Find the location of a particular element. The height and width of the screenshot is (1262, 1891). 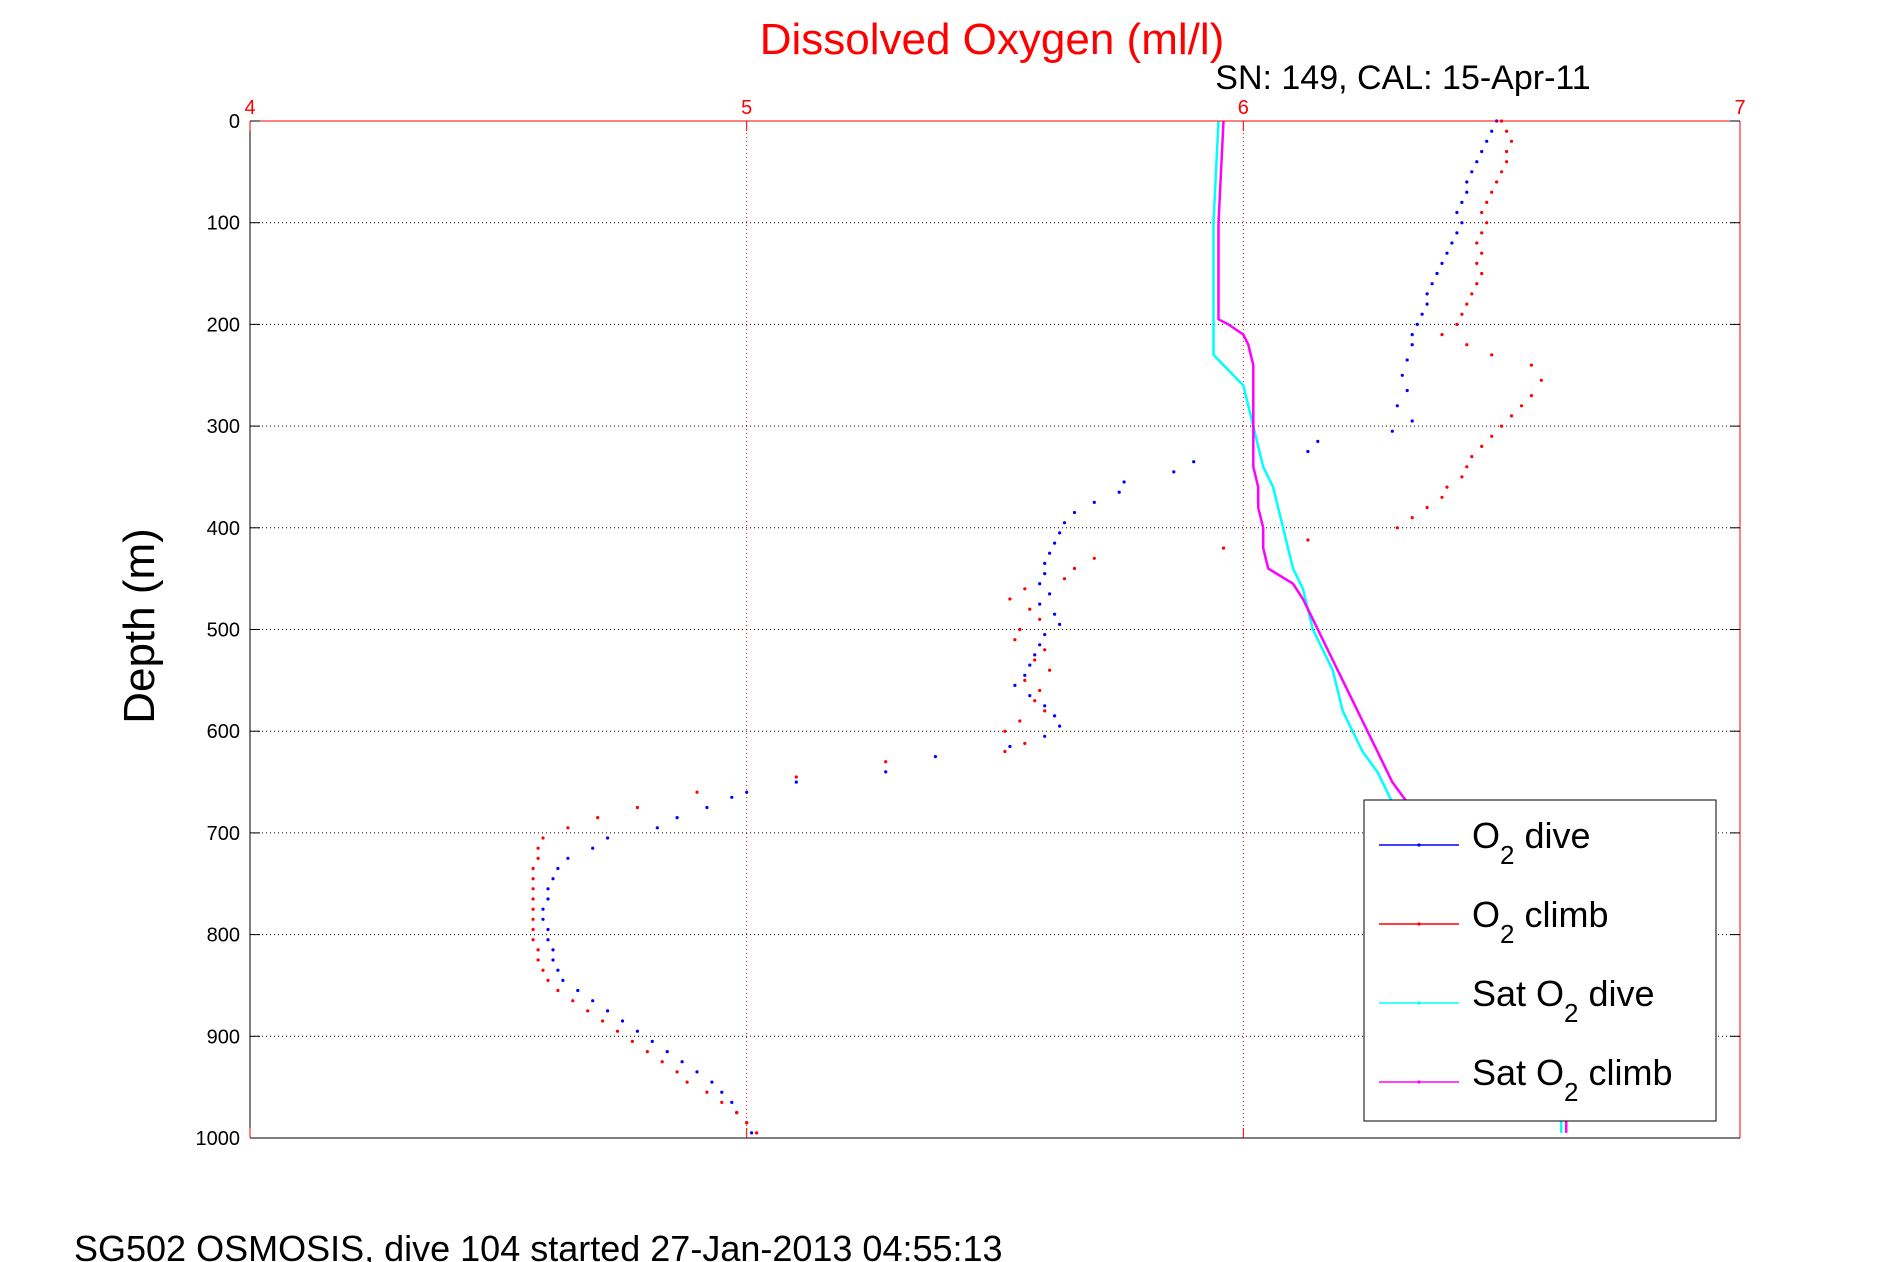

y-tick-label-10: 1000 is located at coordinates (218, 1139).